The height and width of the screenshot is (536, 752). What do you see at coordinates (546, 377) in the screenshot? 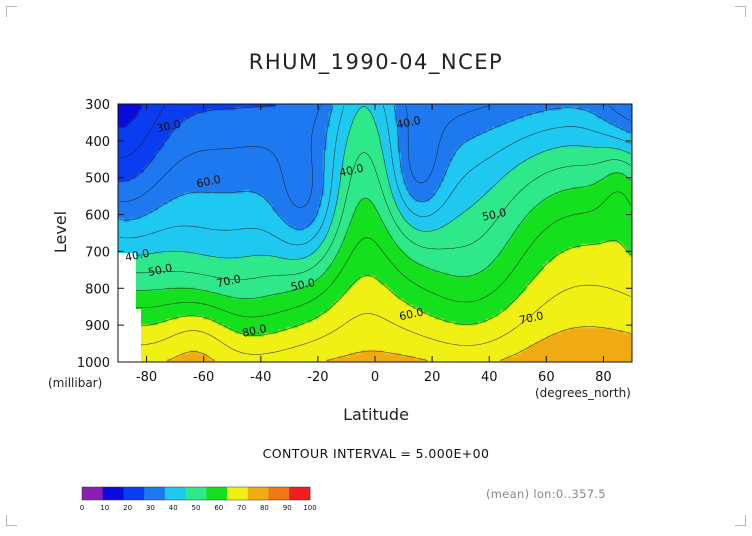
I see `x-tick-label: 60` at bounding box center [546, 377].